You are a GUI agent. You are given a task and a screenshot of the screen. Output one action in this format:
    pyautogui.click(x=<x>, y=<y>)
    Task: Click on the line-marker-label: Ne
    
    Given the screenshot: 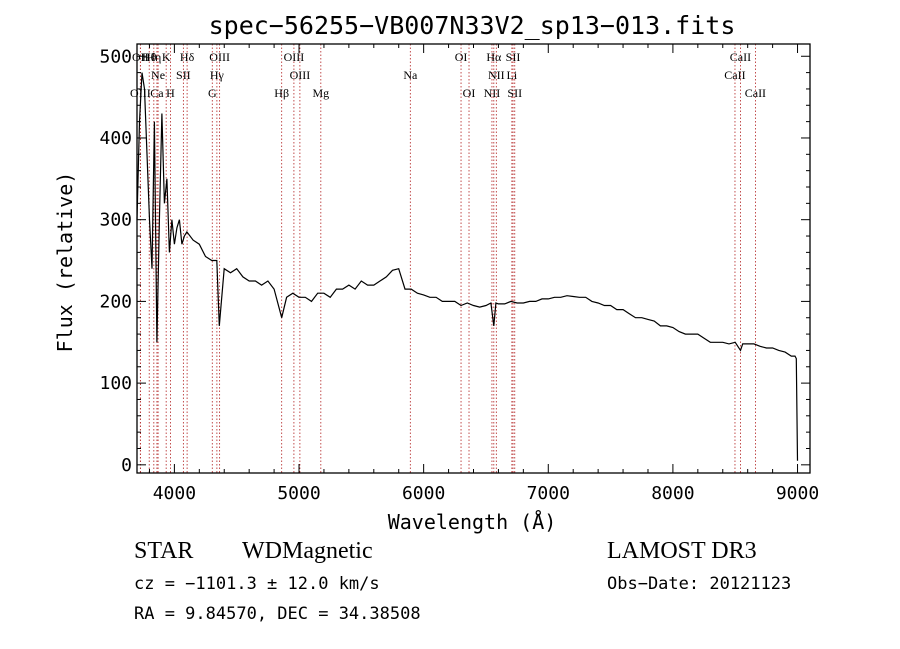 What is the action you would take?
    pyautogui.click(x=158, y=75)
    